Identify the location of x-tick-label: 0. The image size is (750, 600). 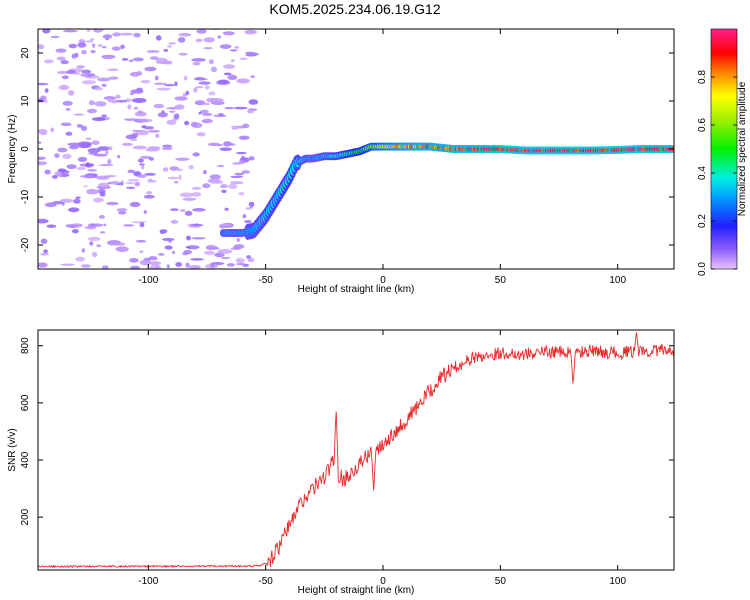
(383, 581).